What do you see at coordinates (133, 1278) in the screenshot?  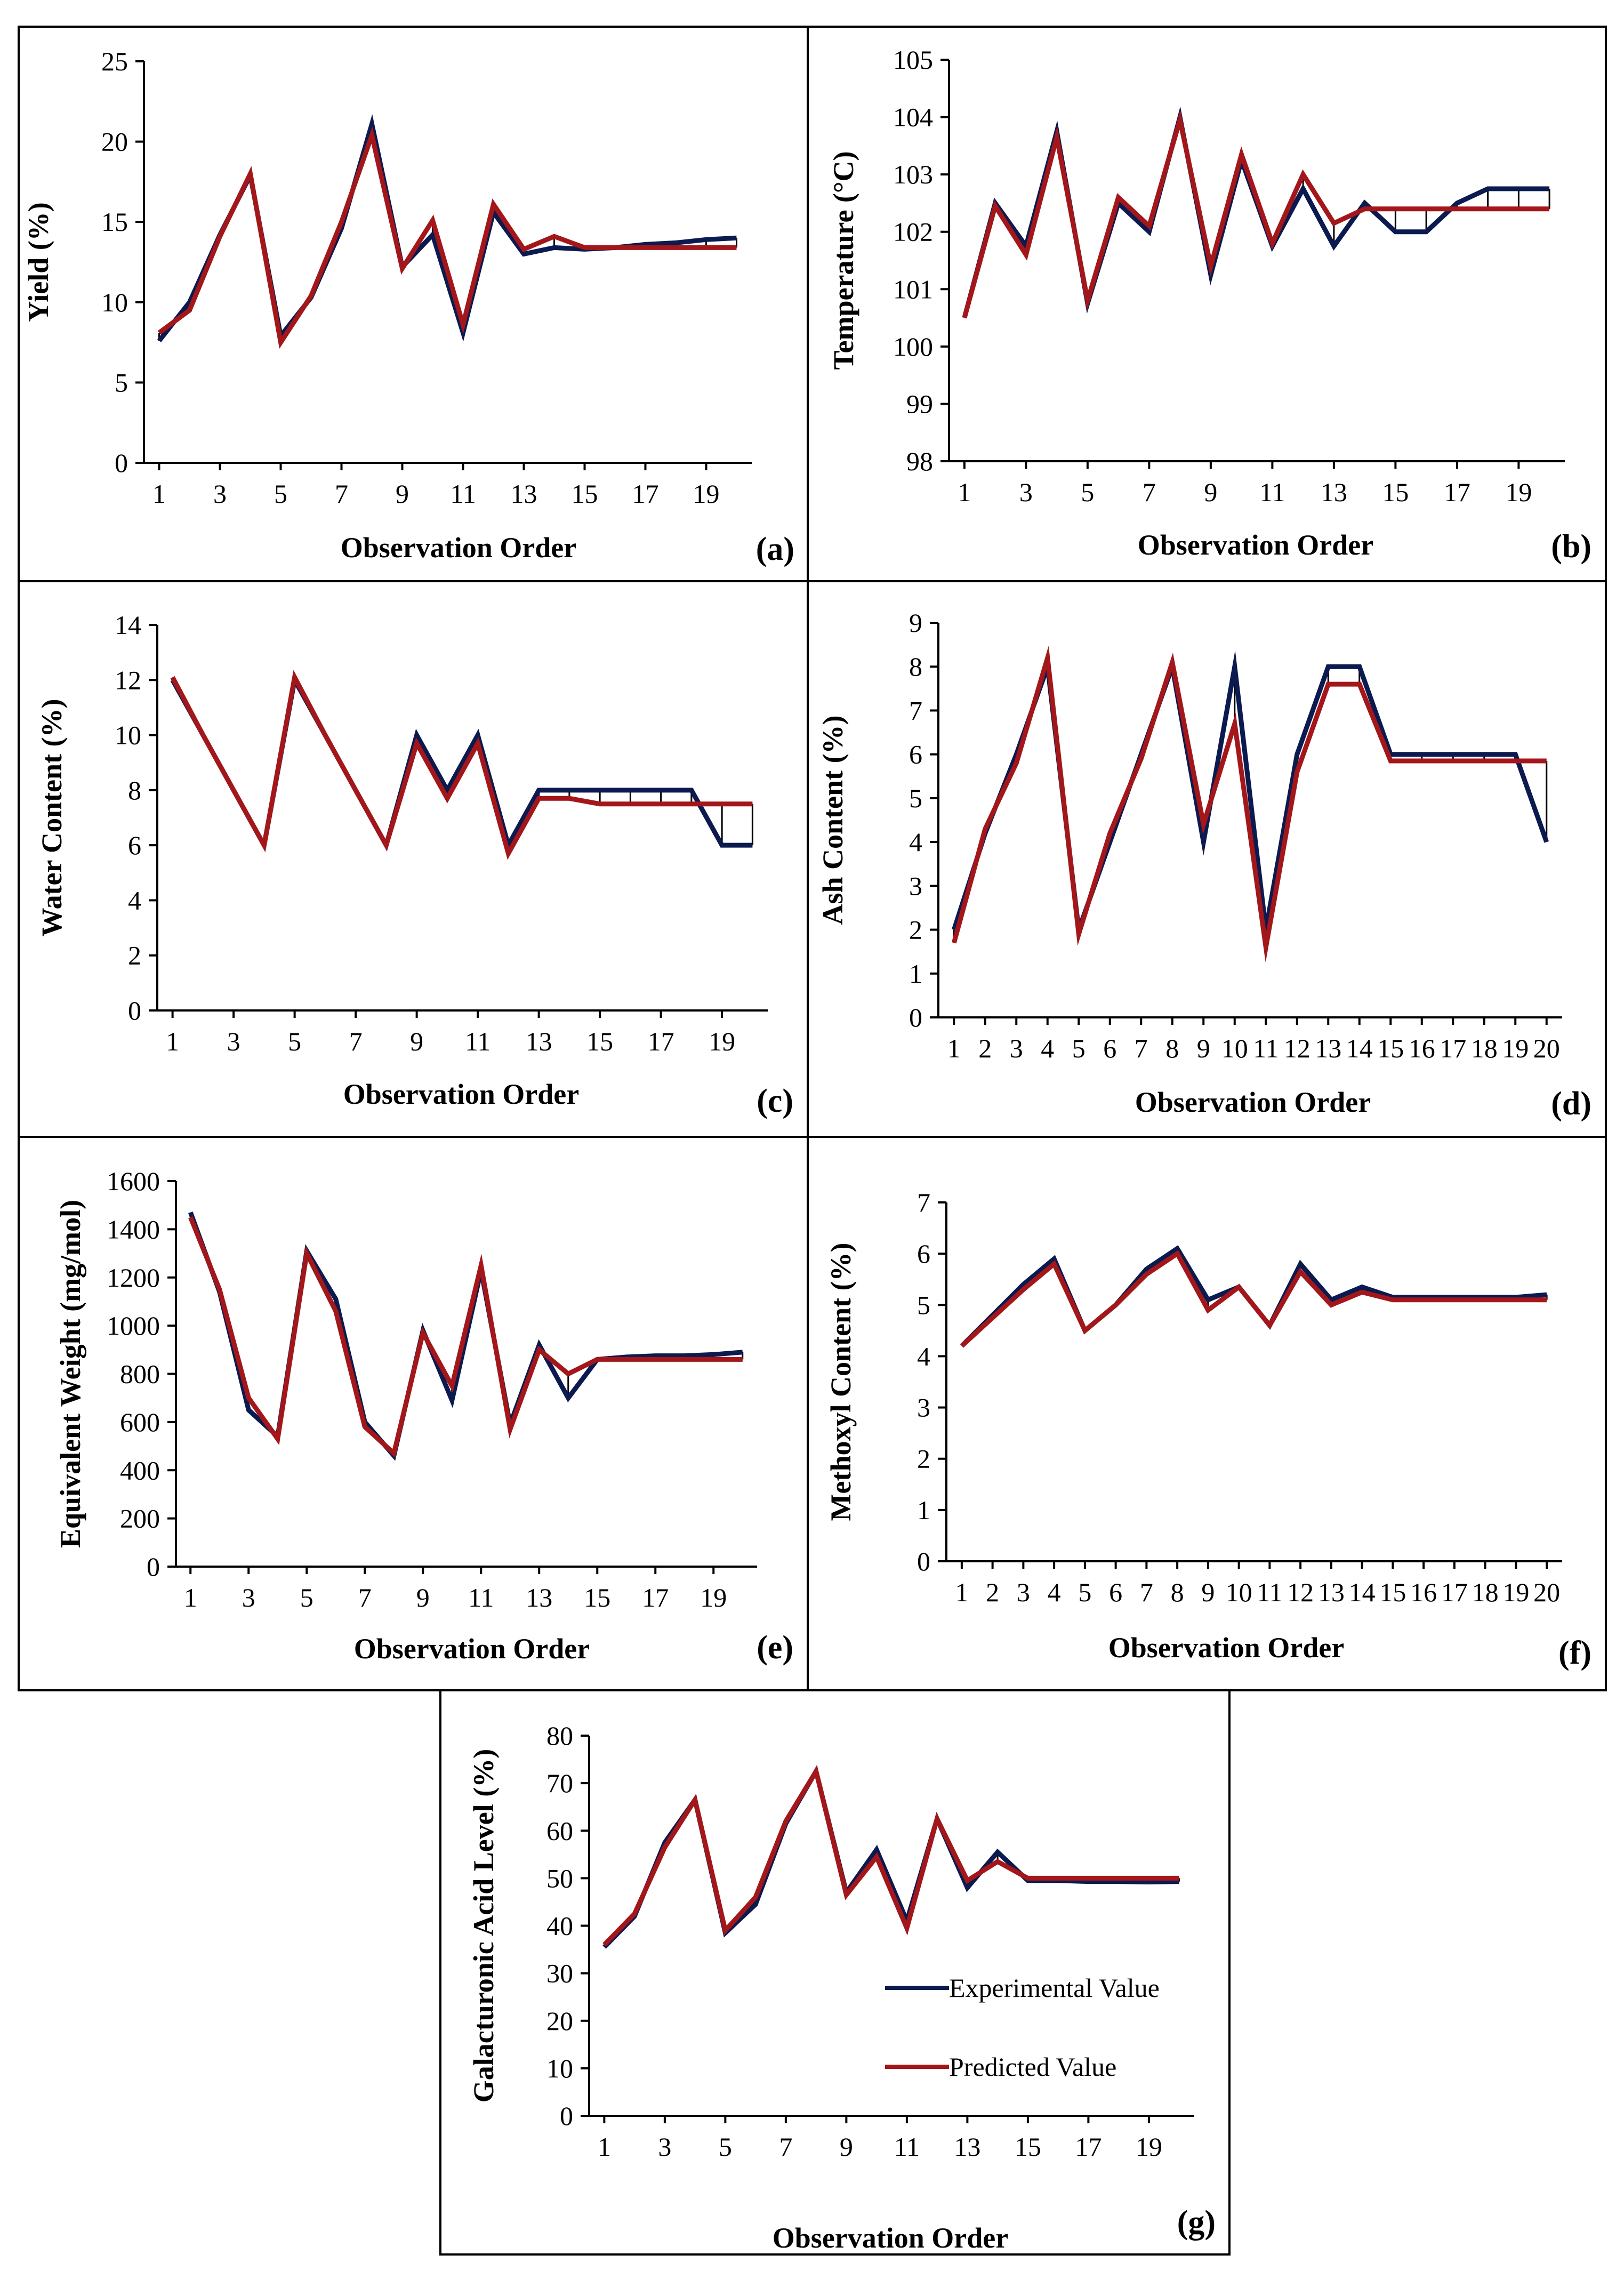 I see `y-tick-label: 1200` at bounding box center [133, 1278].